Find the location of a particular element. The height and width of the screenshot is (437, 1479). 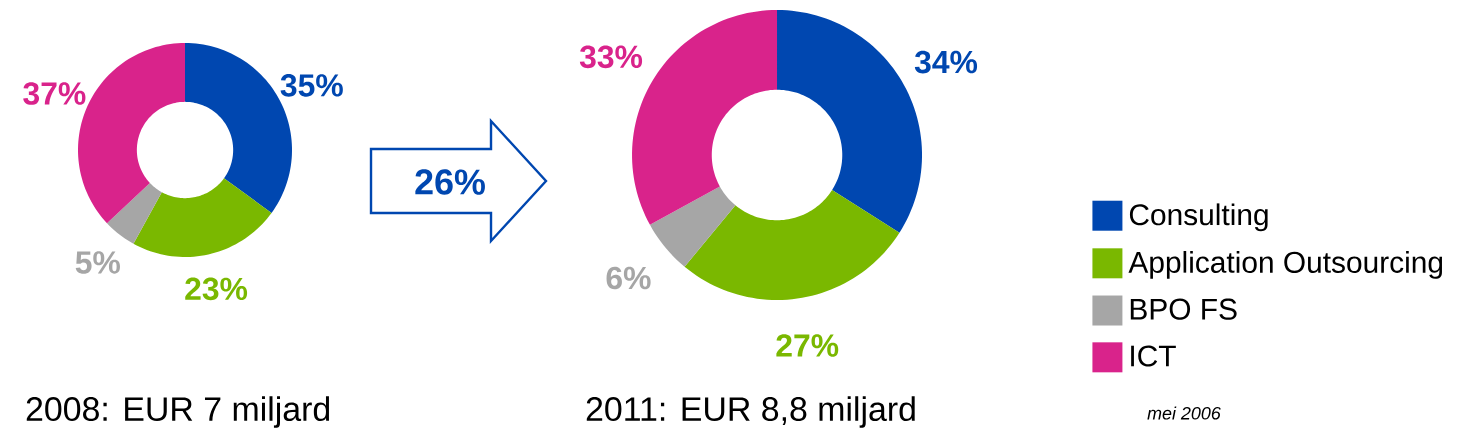

data-label: 5% is located at coordinates (97, 262).